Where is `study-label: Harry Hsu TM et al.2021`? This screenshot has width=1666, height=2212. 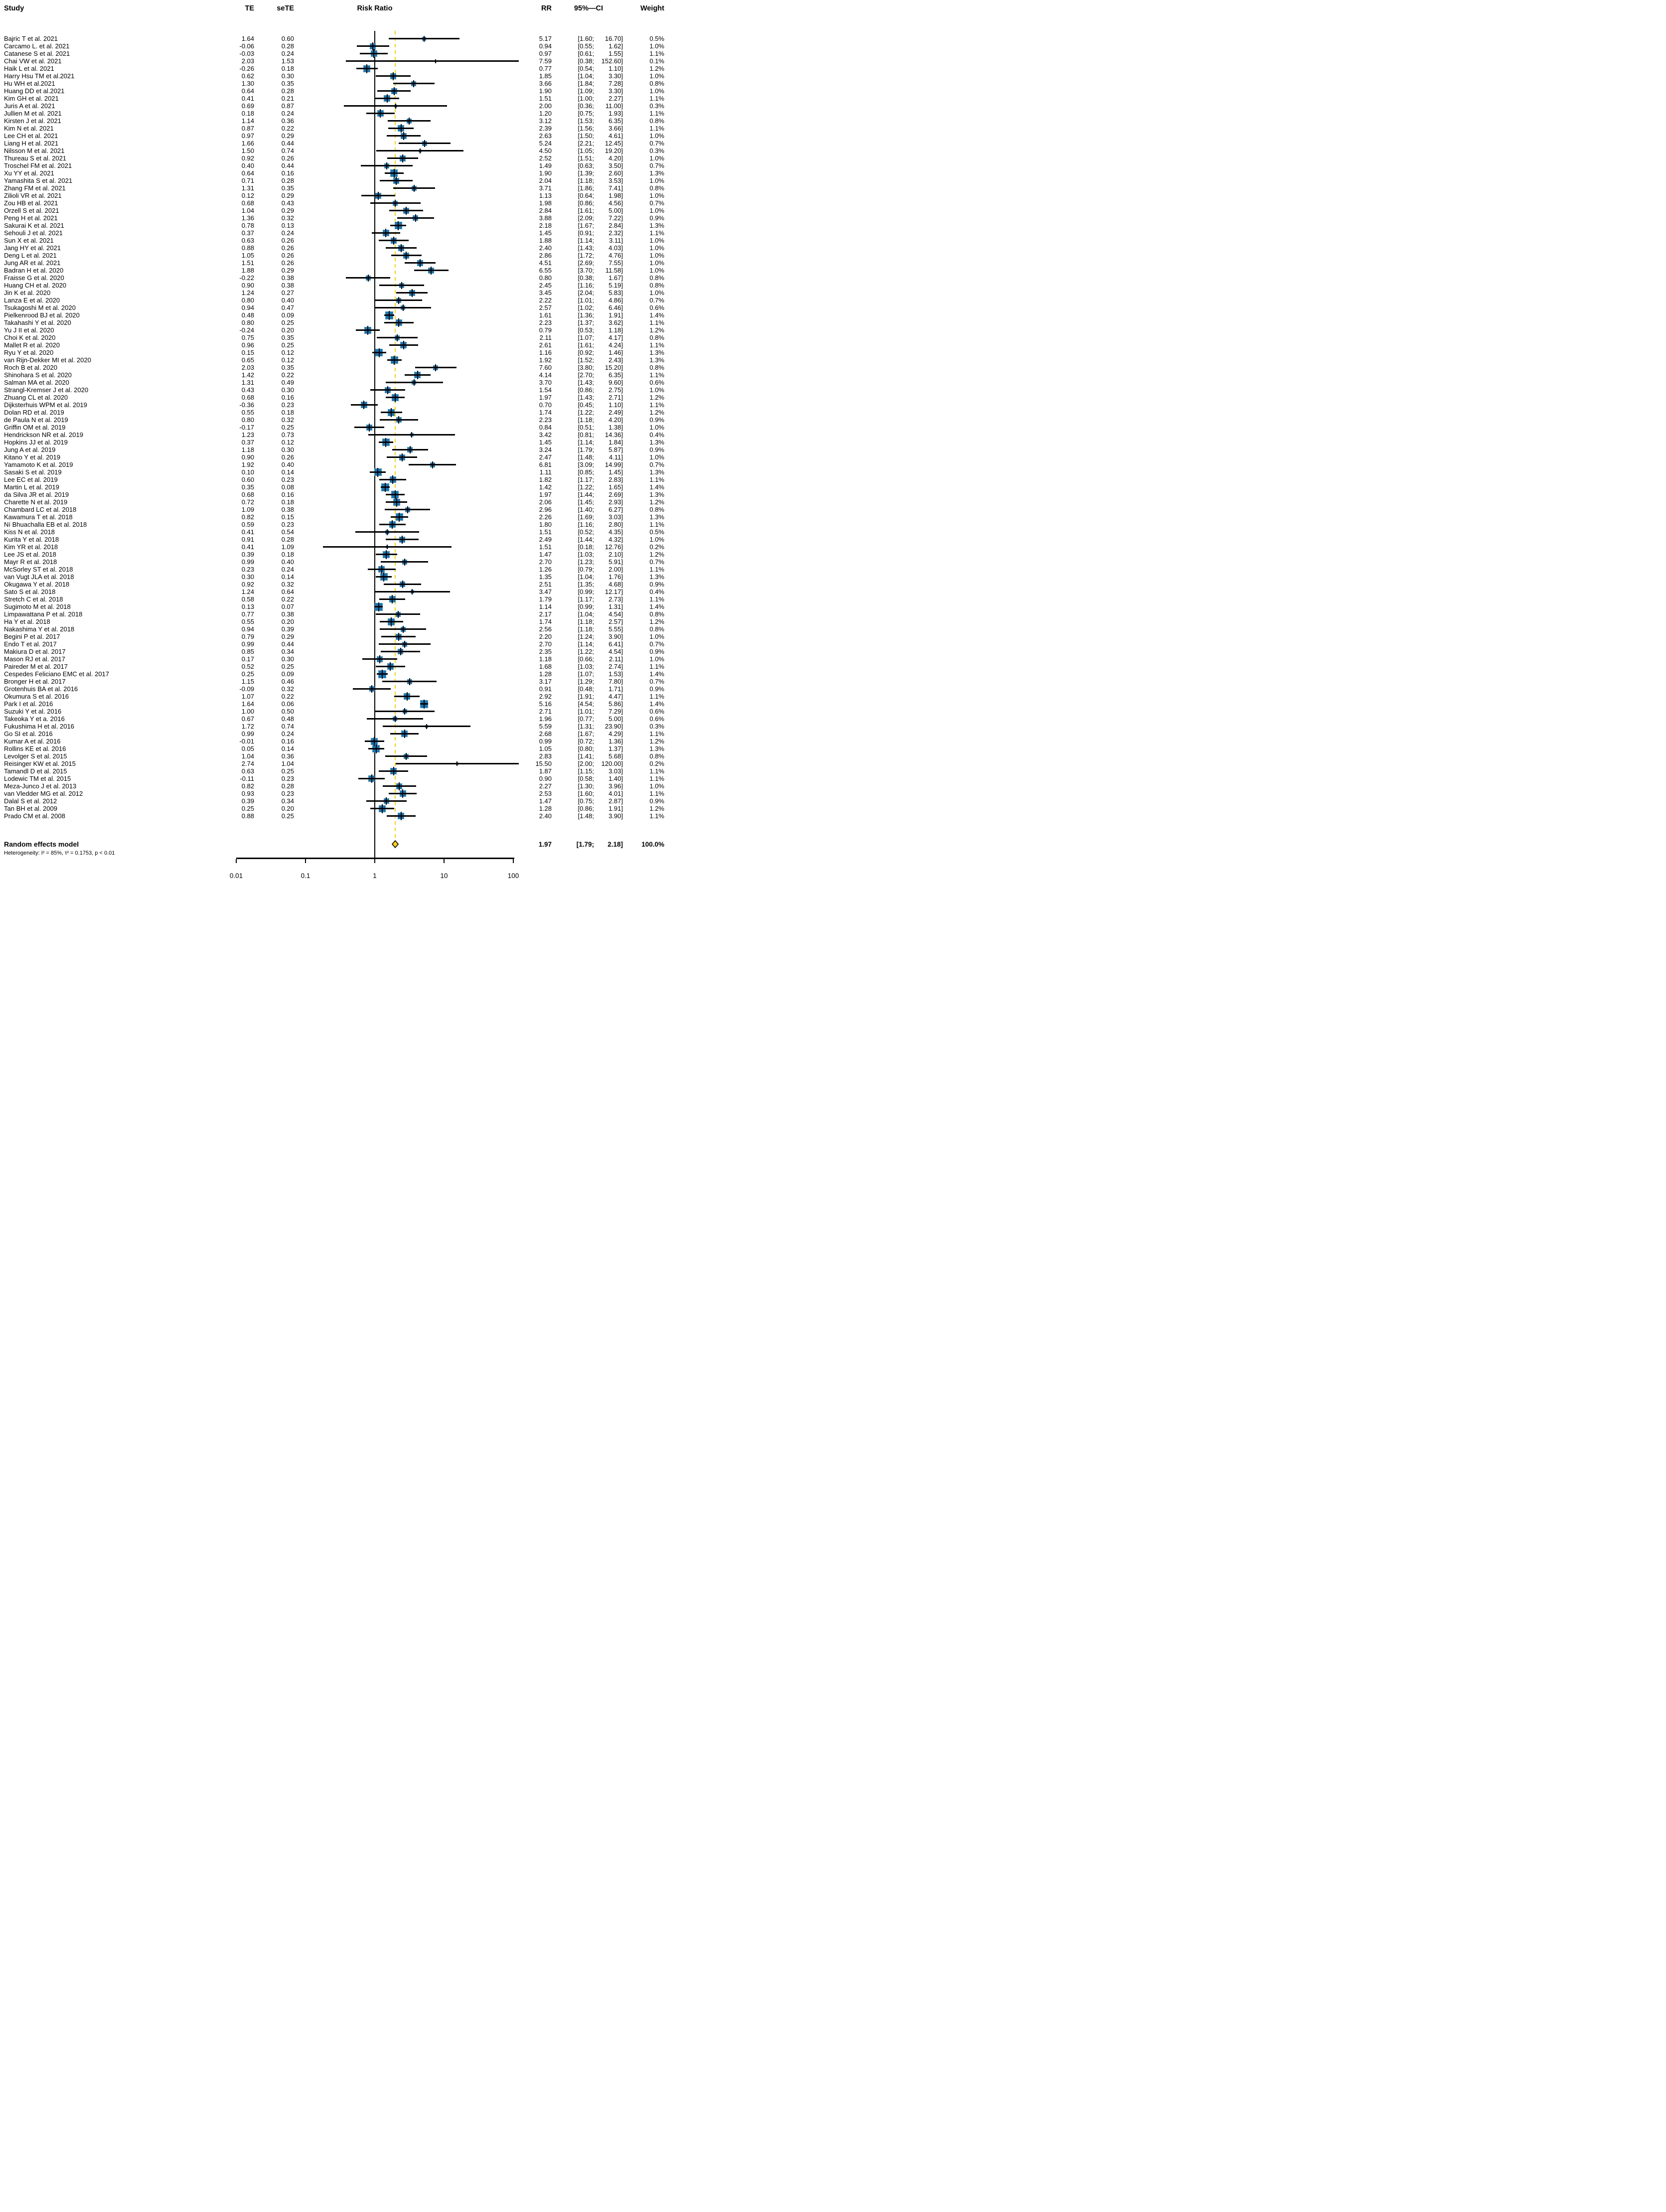 study-label: Harry Hsu TM et al.2021 is located at coordinates (39, 76).